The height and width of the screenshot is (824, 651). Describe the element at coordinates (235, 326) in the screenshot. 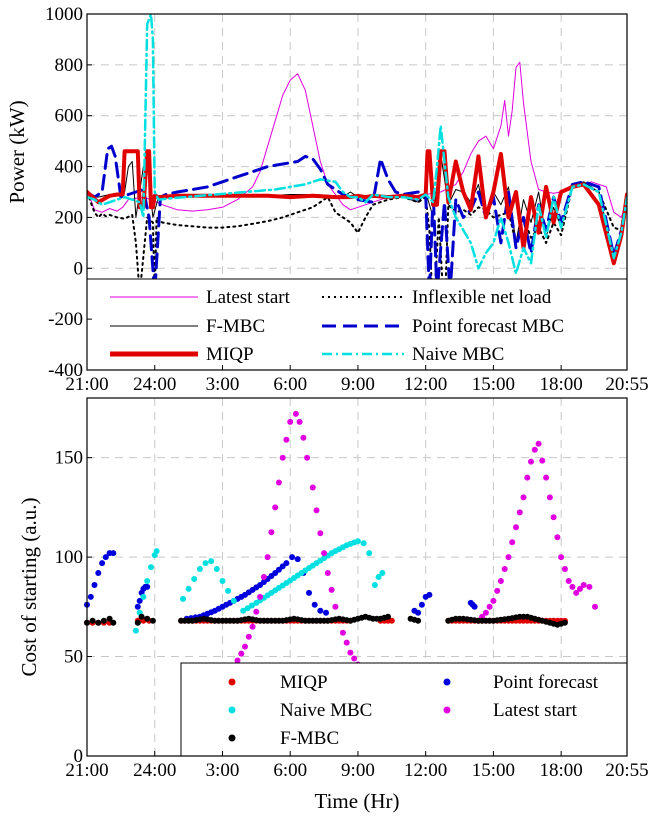

I see `legend-label-f-mbc: F-MBC` at that location.